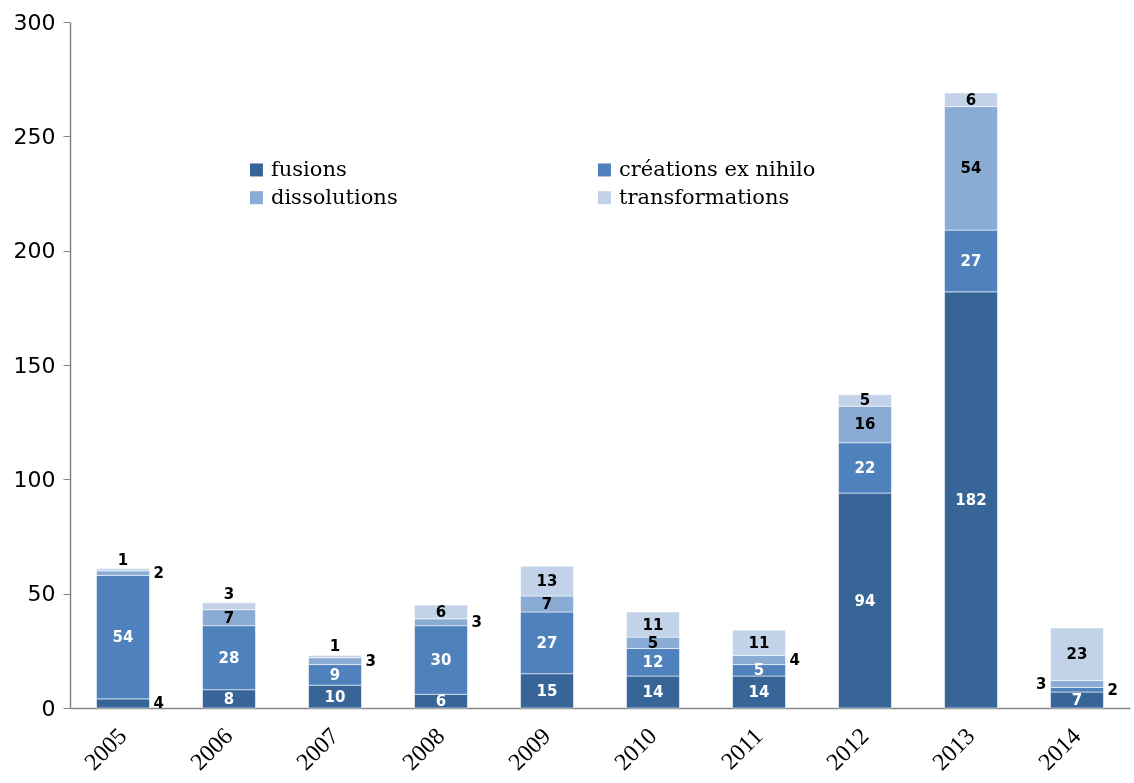 Image resolution: width=1134 pixels, height=783 pixels. Describe the element at coordinates (34, 479) in the screenshot. I see `y-tick-label: 100` at that location.